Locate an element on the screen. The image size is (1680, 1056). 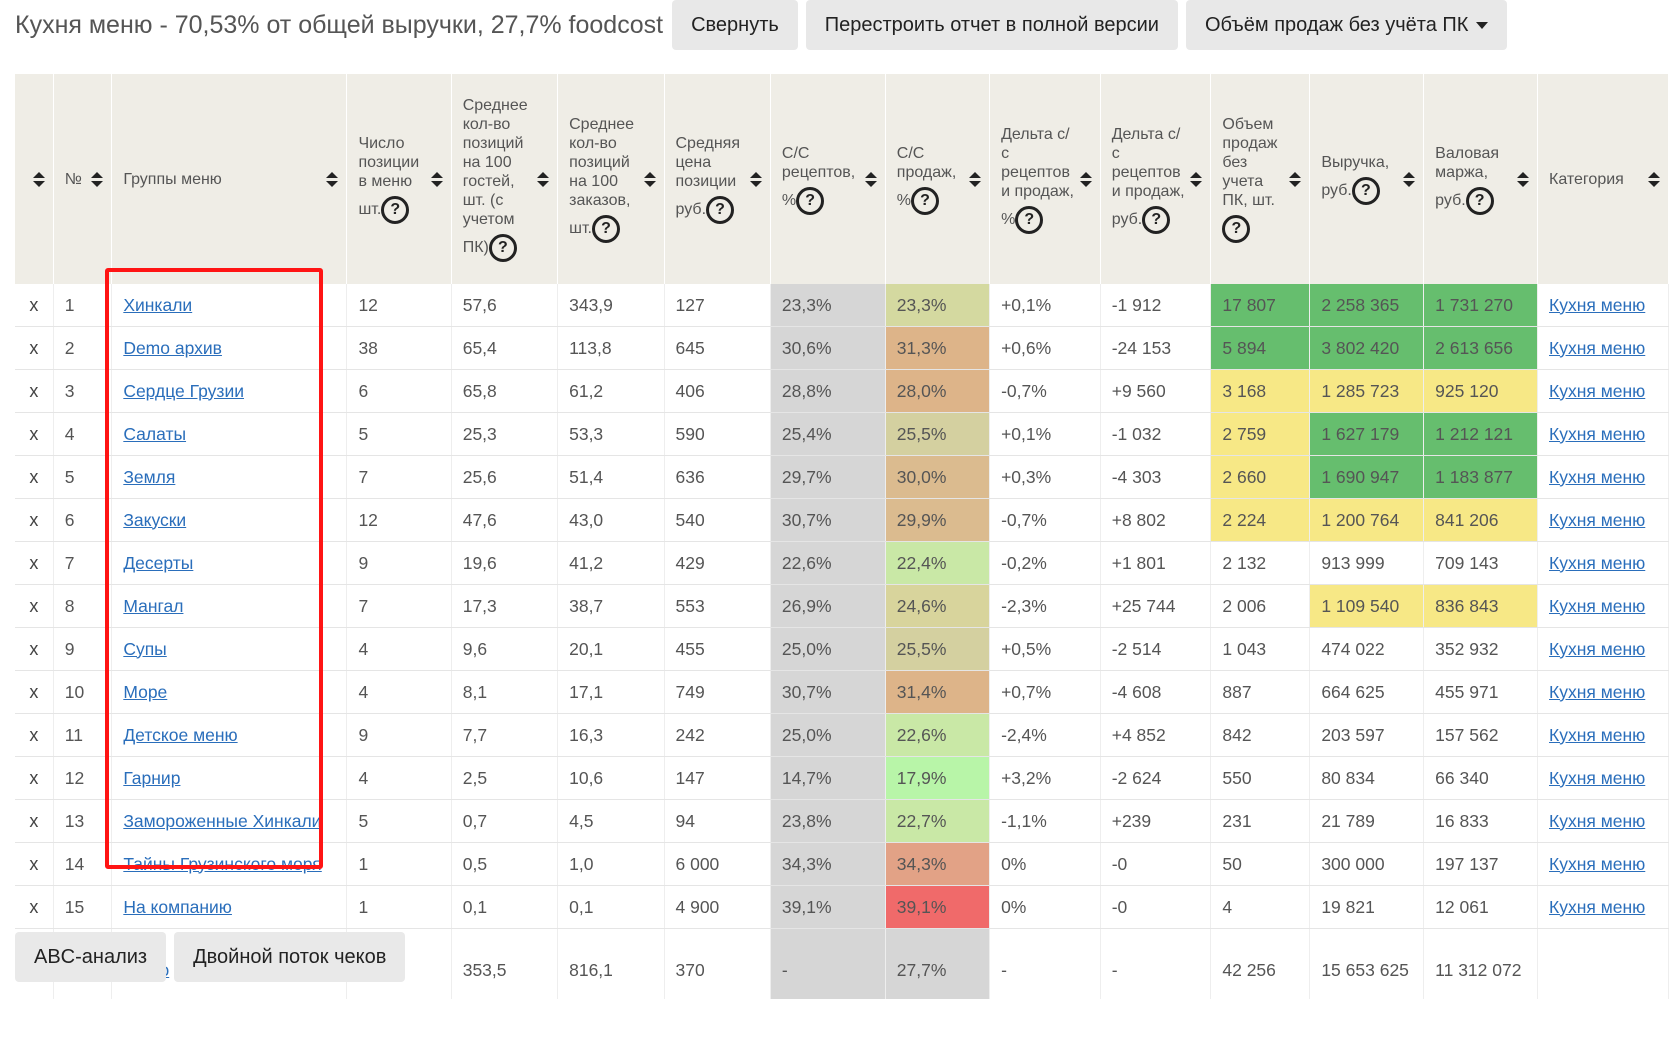
cell-num: 3 is located at coordinates (83, 391).